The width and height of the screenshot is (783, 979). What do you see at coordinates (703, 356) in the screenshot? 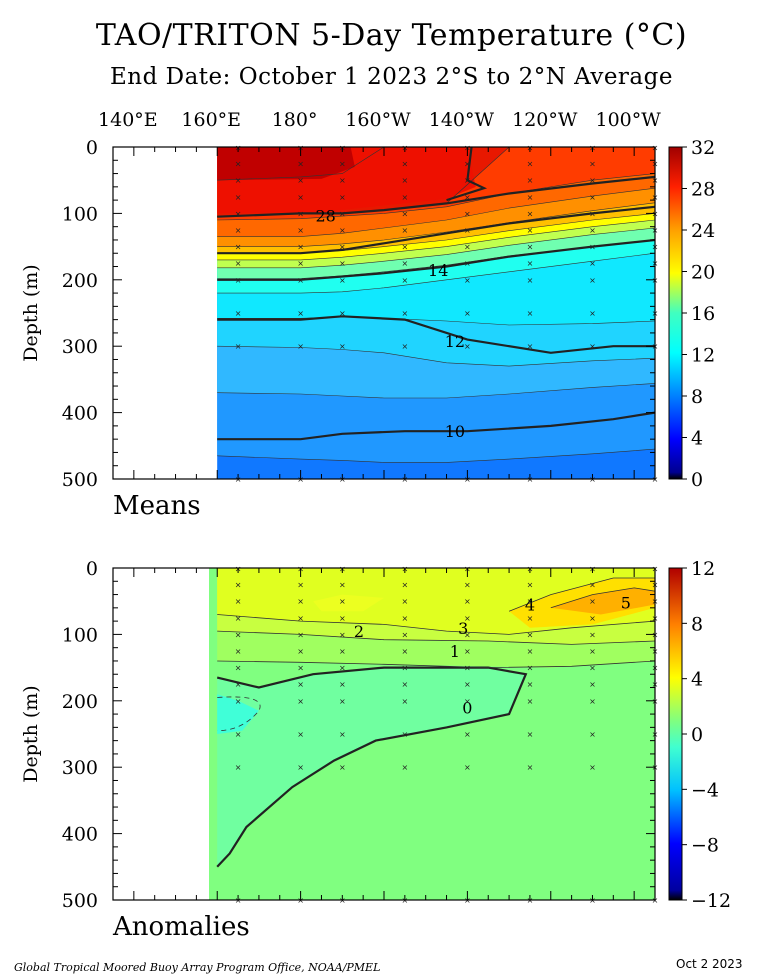
I see `colorbar-tick-label: 12` at bounding box center [703, 356].